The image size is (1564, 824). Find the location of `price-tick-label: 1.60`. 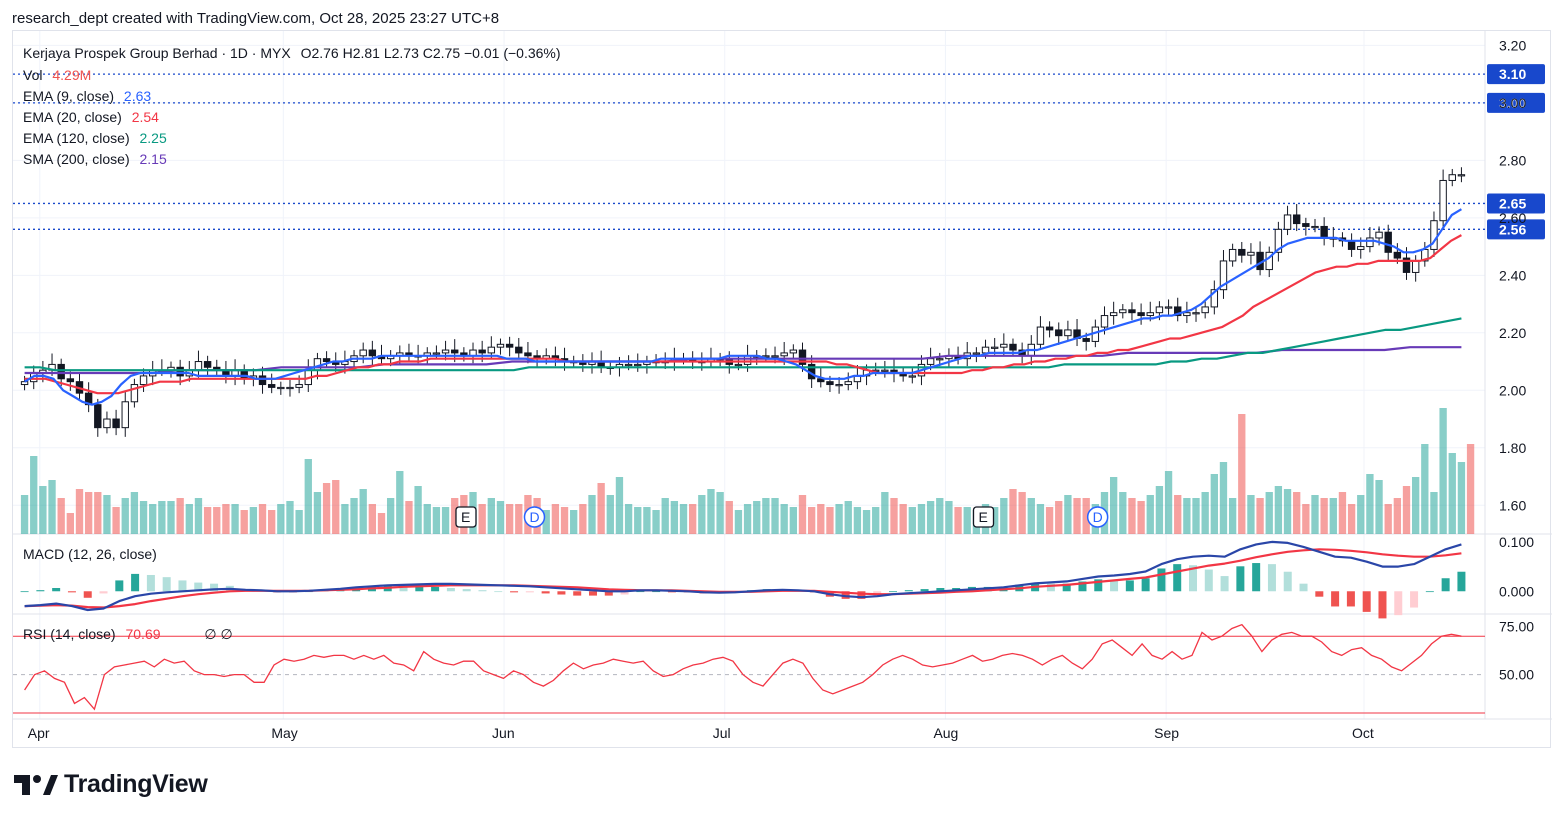

price-tick-label: 1.60 is located at coordinates (1512, 505).